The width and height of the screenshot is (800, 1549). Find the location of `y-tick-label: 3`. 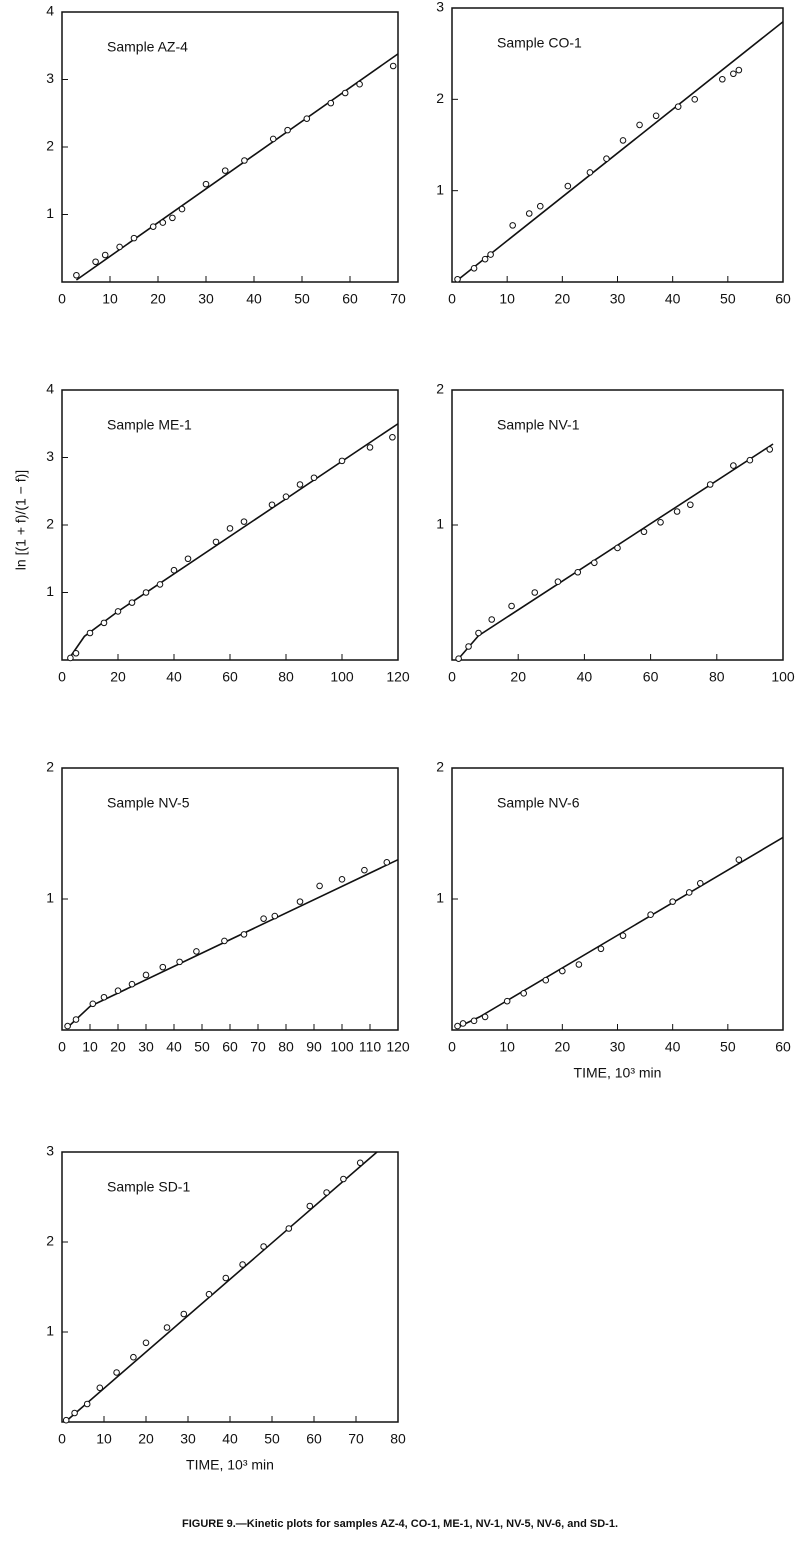

y-tick-label: 3 is located at coordinates (440, 7).